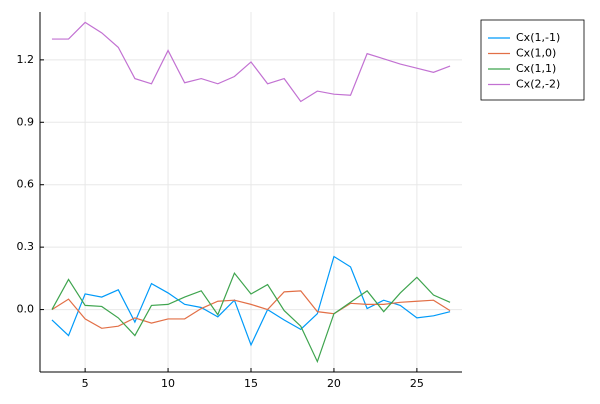  Describe the element at coordinates (168, 383) in the screenshot. I see `x-tick-label: 10` at that location.